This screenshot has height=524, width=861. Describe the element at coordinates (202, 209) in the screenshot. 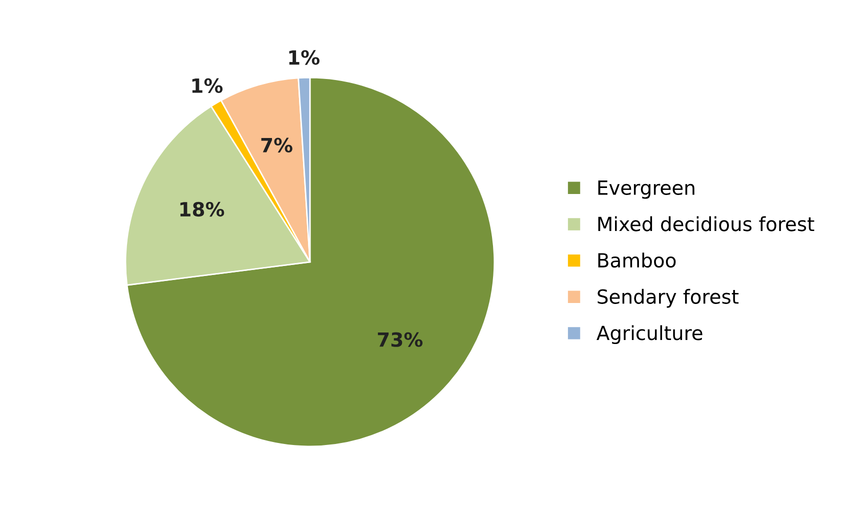

I see `data-label: 18%` at that location.